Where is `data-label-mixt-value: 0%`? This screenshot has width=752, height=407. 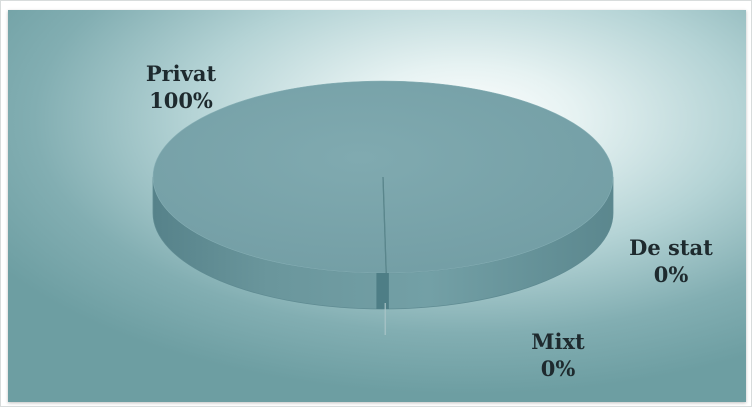
data-label-mixt-value: 0% is located at coordinates (558, 368).